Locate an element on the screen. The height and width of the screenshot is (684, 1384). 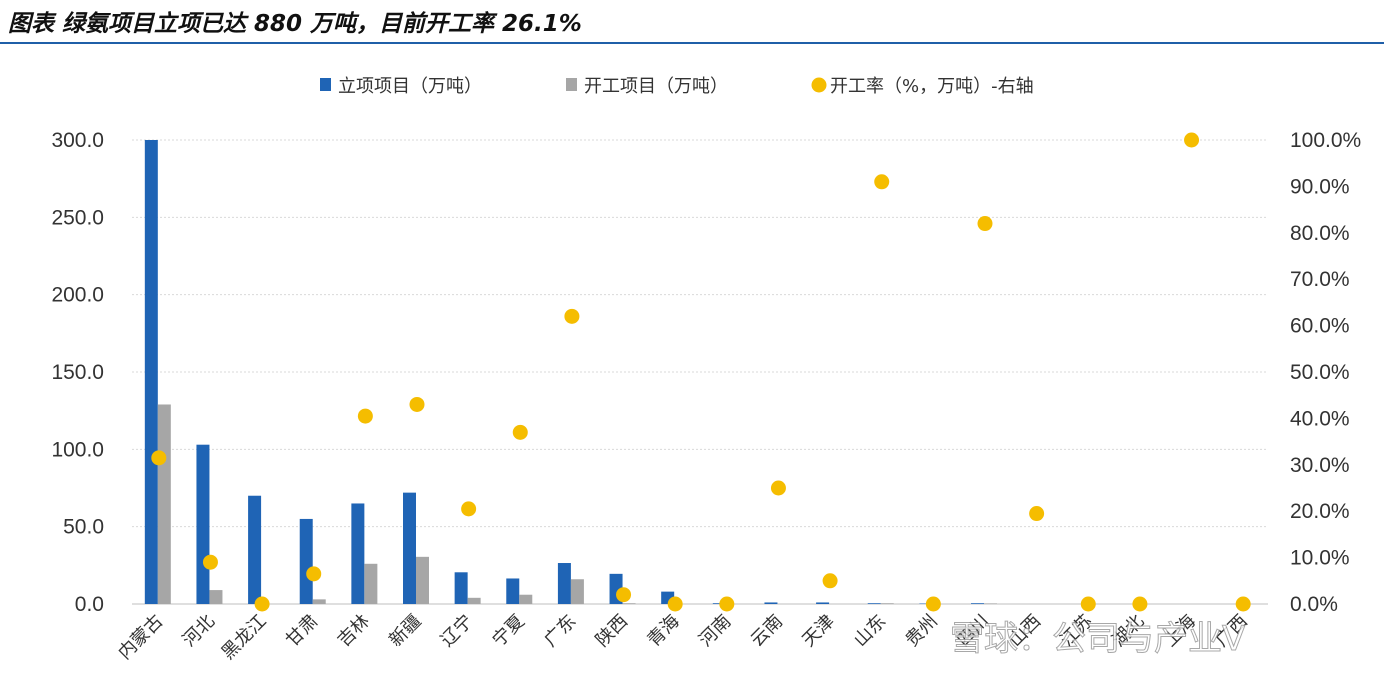
left-tick-label: 0.0 is located at coordinates (89, 604).